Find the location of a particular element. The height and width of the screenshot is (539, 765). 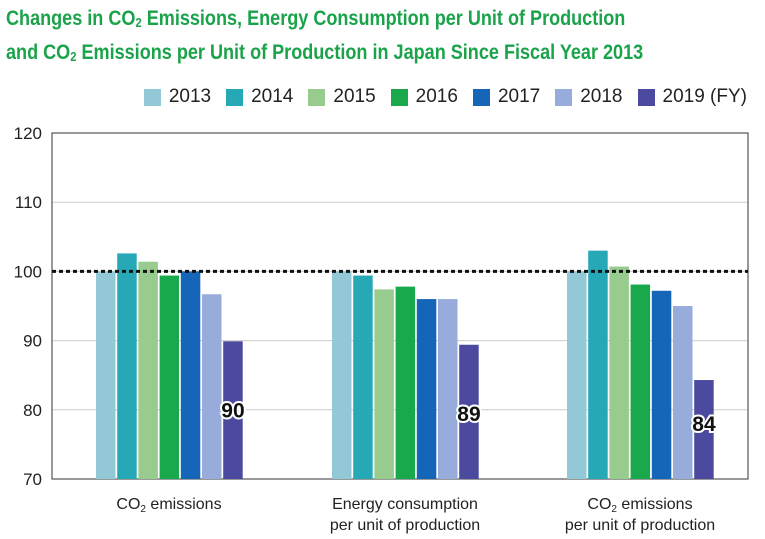

legend-label: 2014 is located at coordinates (272, 96).